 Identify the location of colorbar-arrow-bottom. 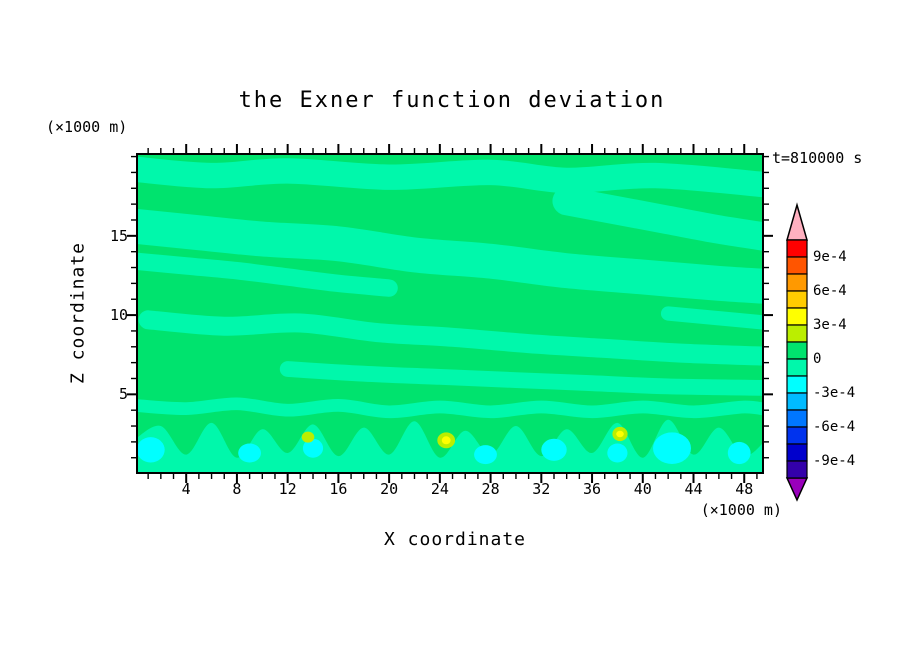
(797, 489).